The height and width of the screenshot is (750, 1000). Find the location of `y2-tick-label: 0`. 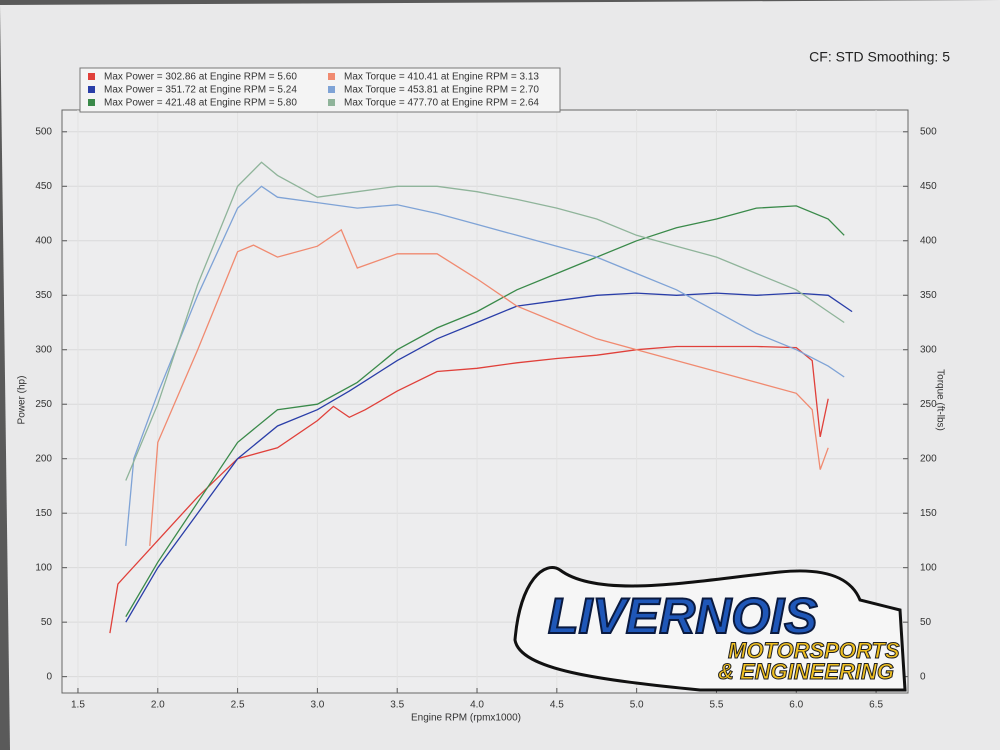

y2-tick-label: 0 is located at coordinates (923, 676).